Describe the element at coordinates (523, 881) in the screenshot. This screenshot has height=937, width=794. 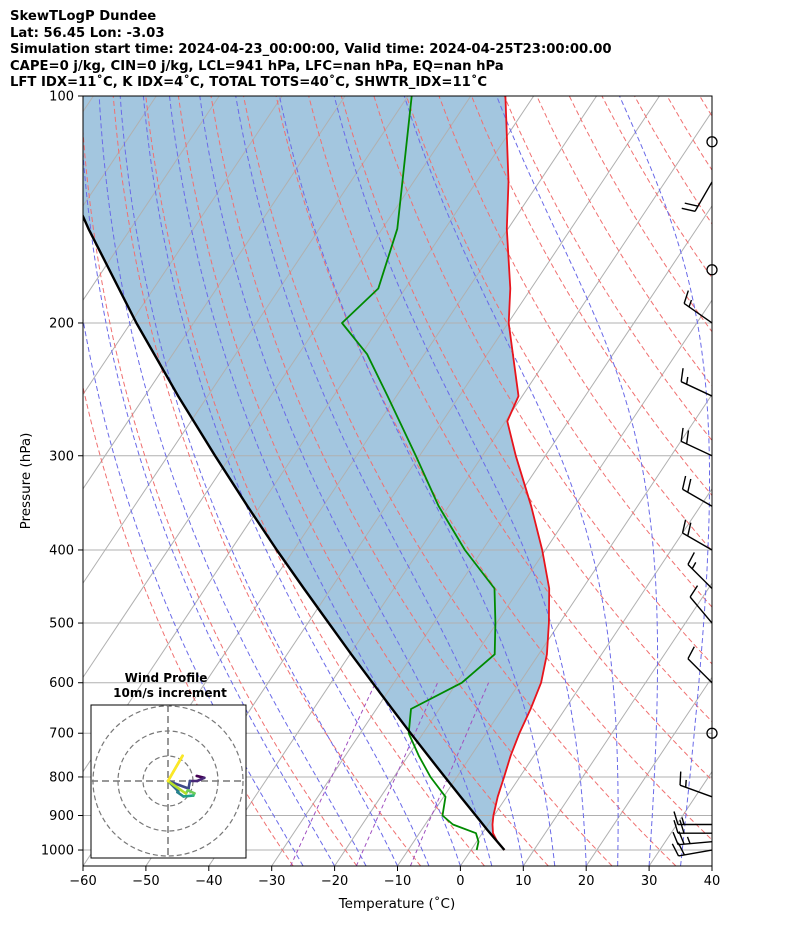
I see `x-tick-label: 10` at that location.